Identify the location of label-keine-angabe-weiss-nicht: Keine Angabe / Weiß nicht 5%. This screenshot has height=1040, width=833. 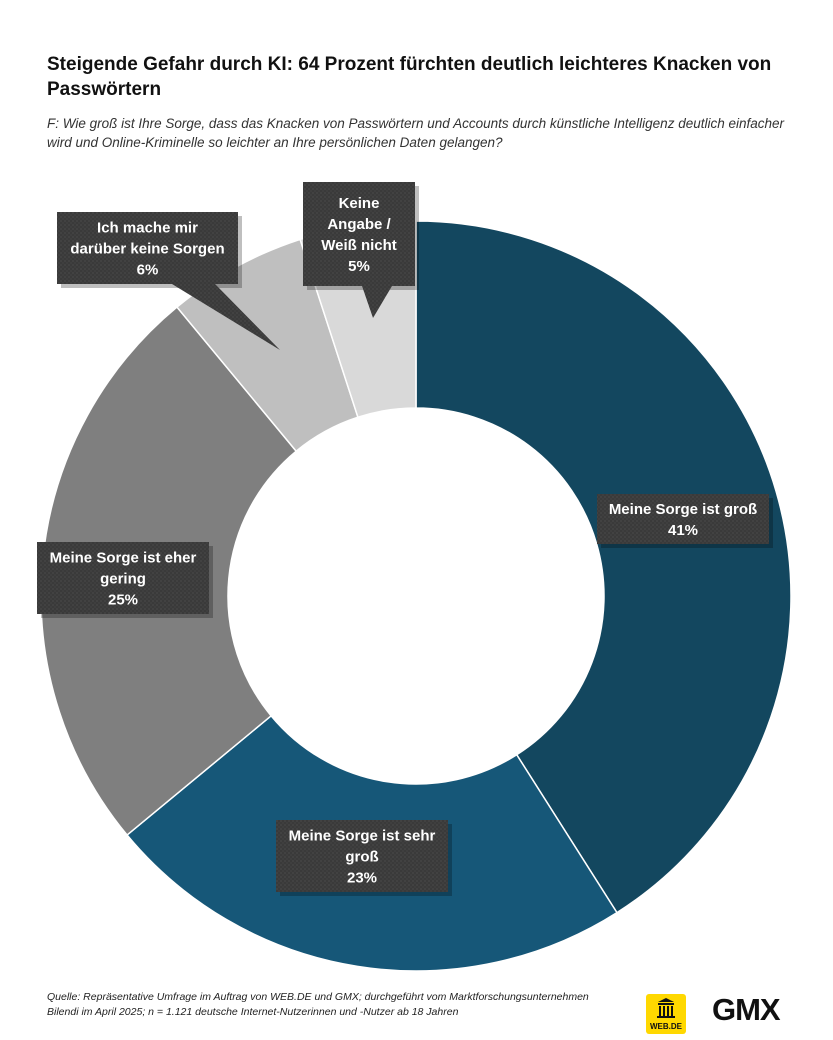
(361, 250).